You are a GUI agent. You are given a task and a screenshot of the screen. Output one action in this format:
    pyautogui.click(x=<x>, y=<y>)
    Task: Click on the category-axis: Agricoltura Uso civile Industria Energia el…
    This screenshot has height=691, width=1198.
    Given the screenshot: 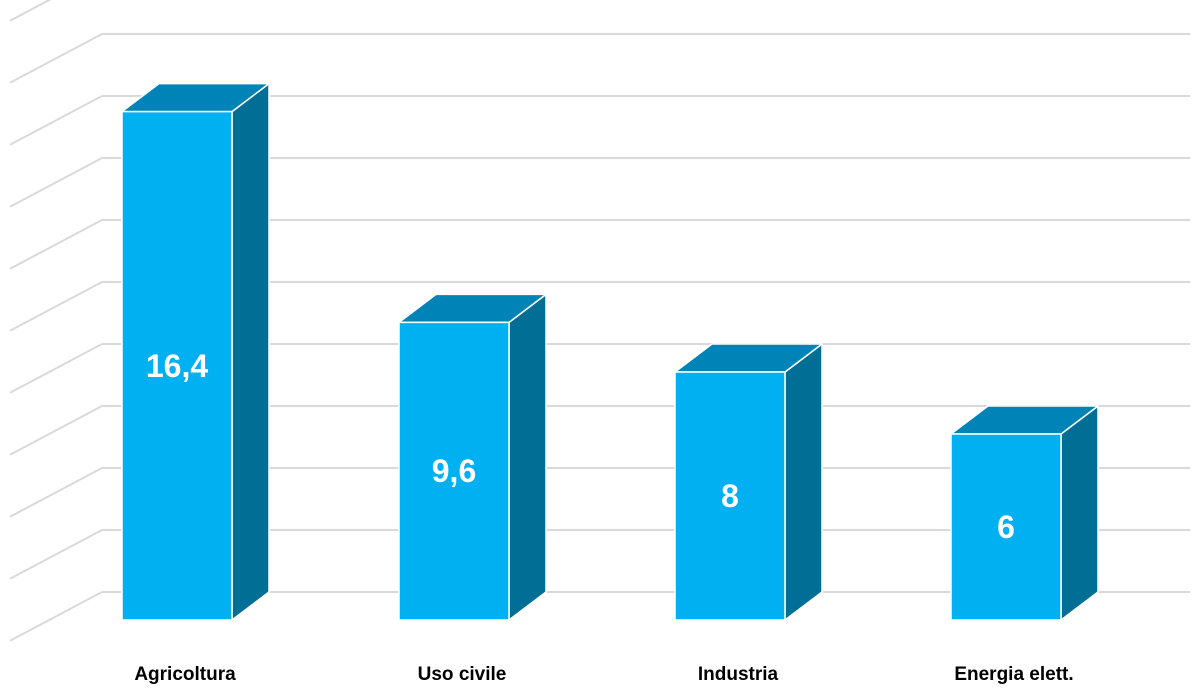 What is the action you would take?
    pyautogui.click(x=603, y=674)
    